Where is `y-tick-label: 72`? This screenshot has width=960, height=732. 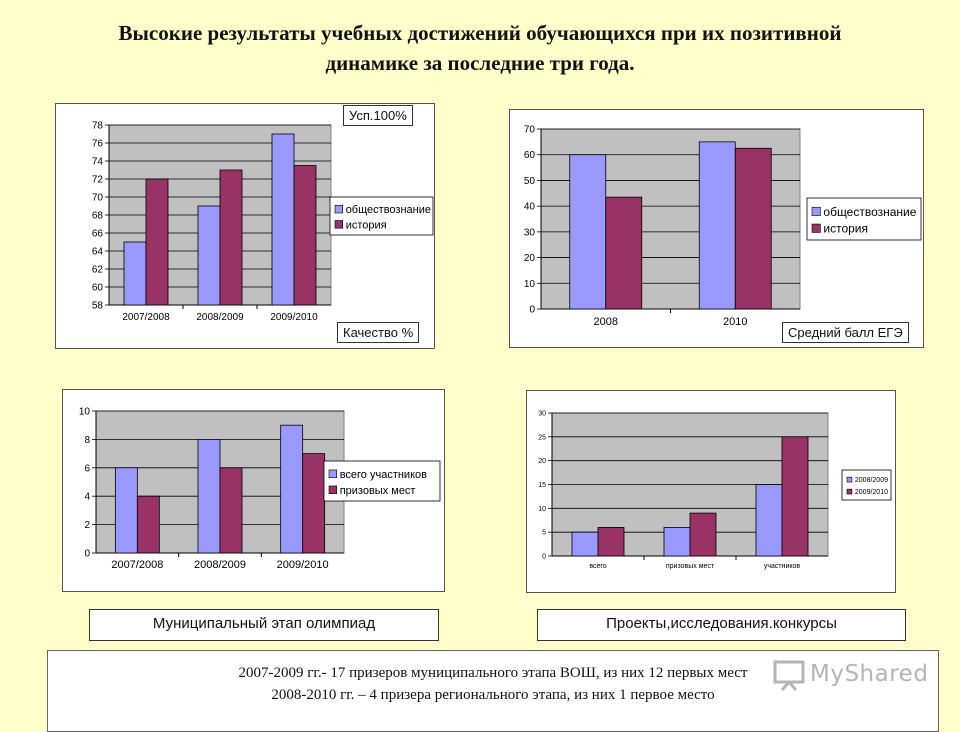 y-tick-label: 72 is located at coordinates (98, 180).